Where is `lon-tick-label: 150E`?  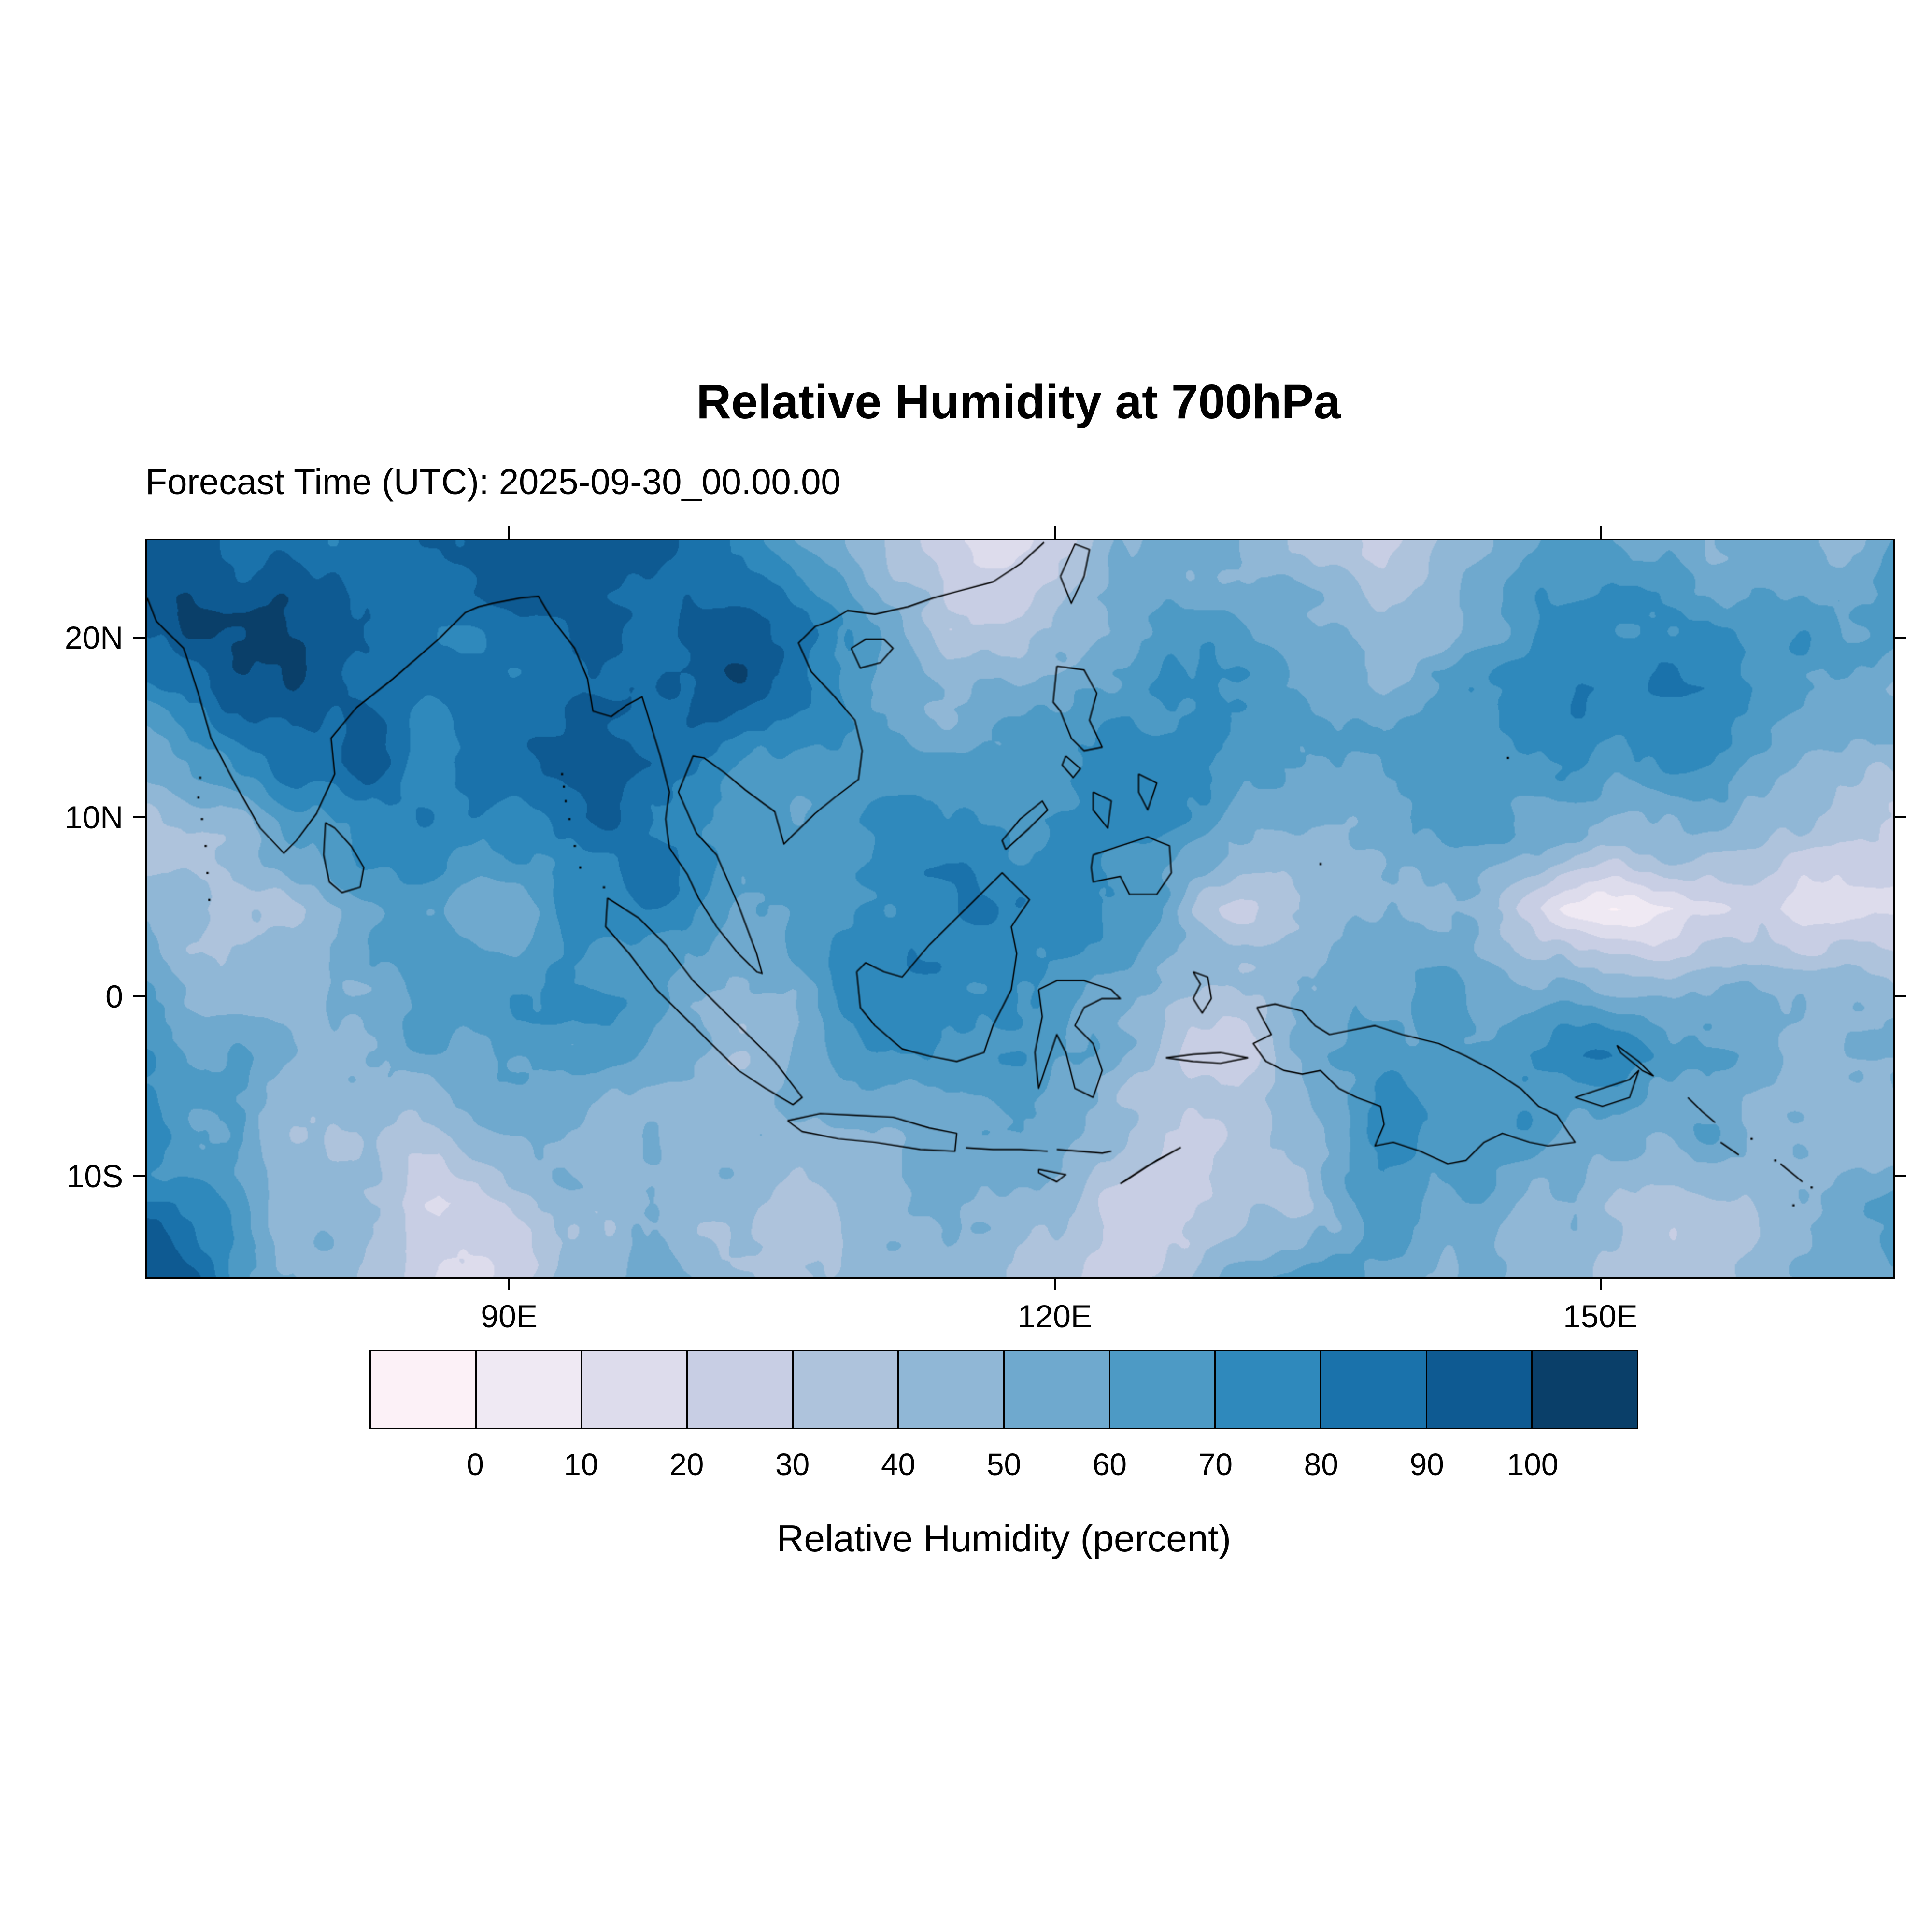
lon-tick-label: 150E is located at coordinates (1600, 1316).